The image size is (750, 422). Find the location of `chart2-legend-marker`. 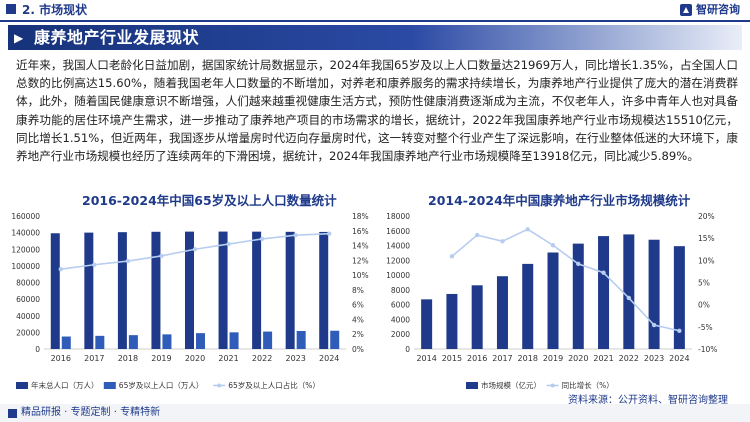

chart2-legend-marker is located at coordinates (552, 385).